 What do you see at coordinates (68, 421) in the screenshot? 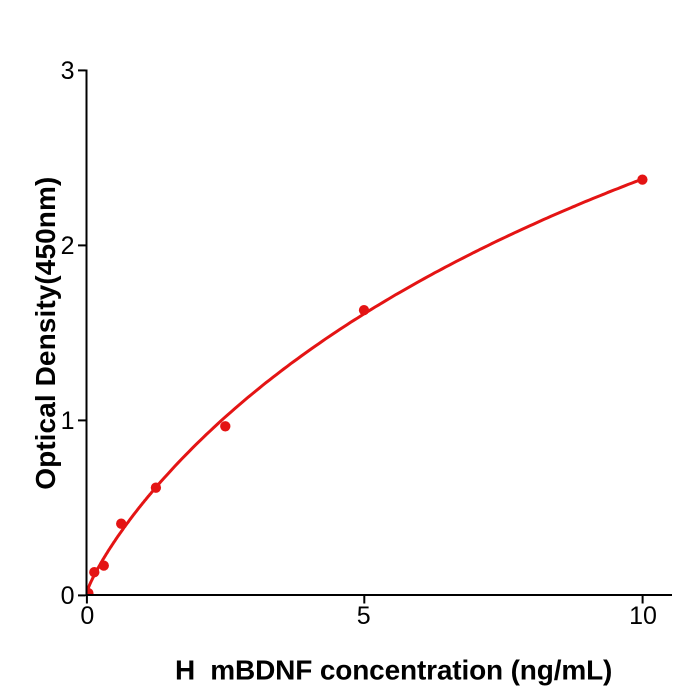
I see `svg-text: 1` at bounding box center [68, 421].